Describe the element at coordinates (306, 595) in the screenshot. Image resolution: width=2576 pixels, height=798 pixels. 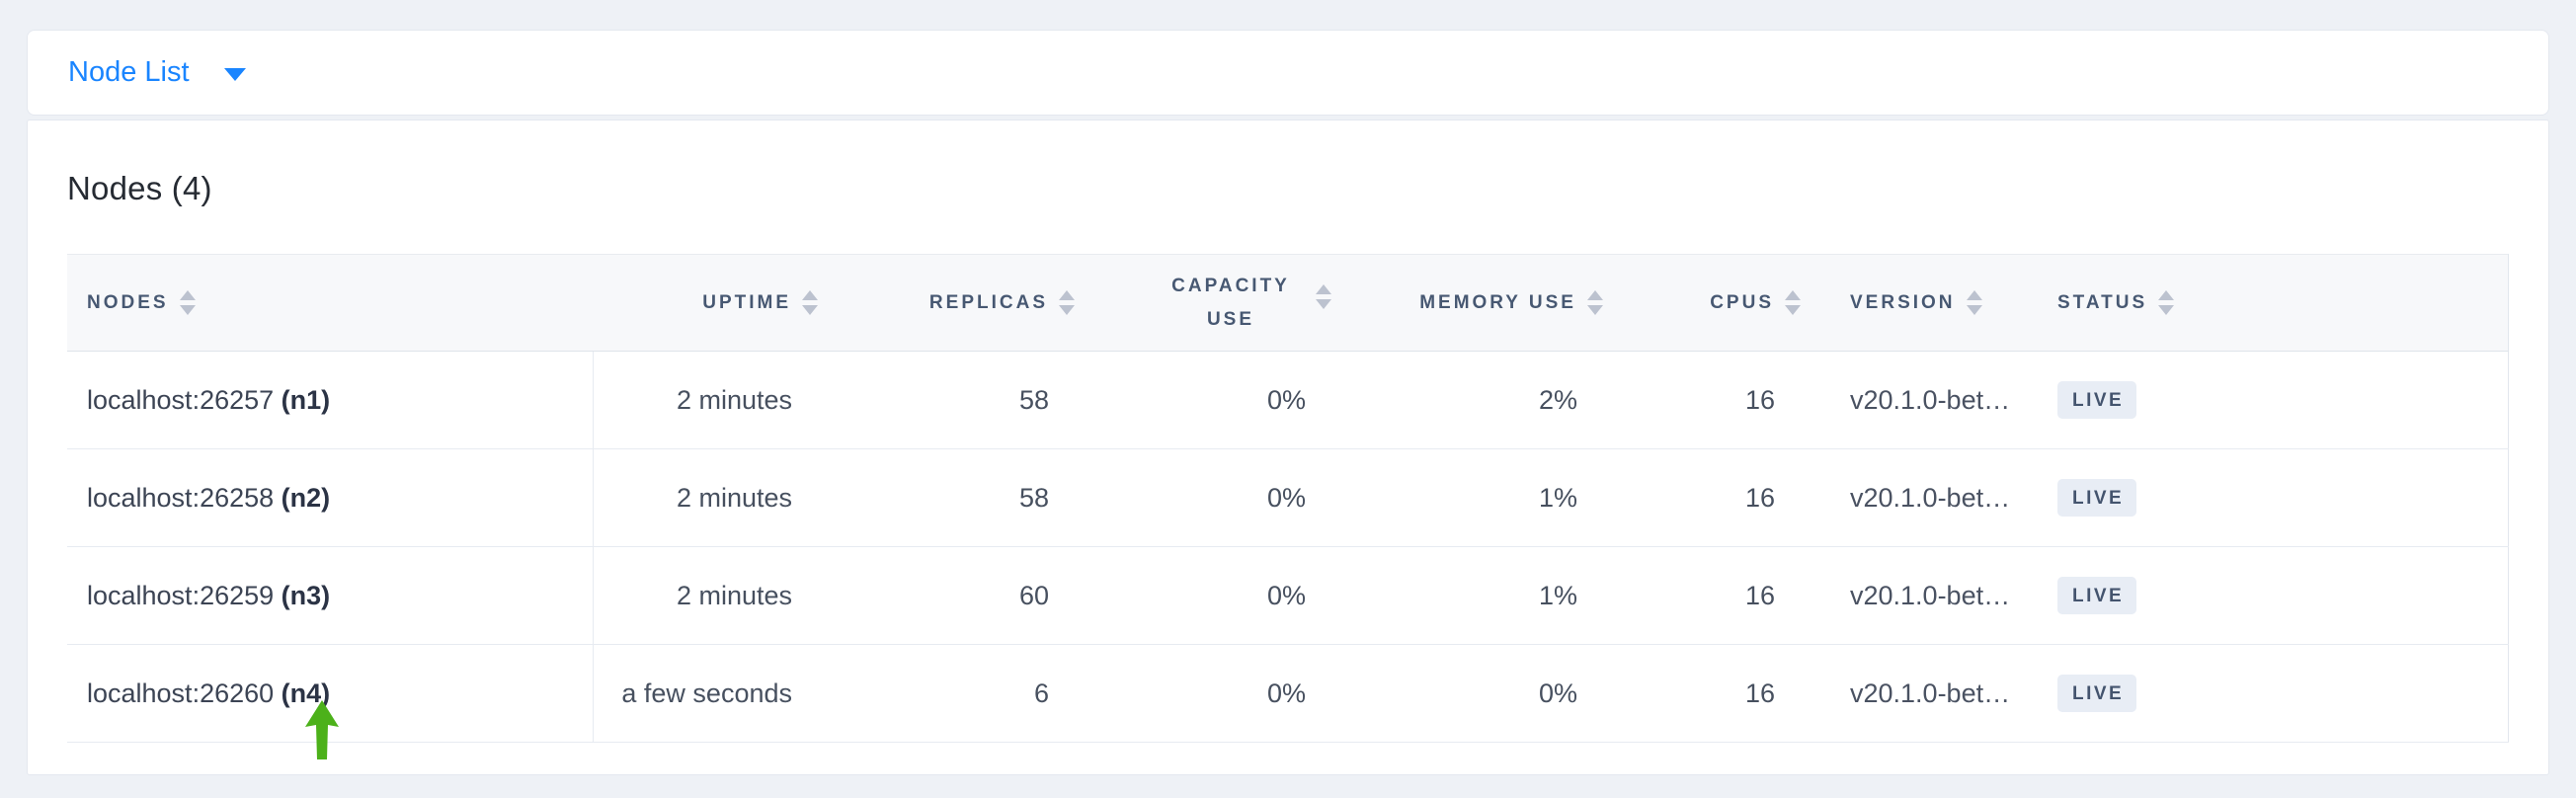
I see `node-id: (n3)` at that location.